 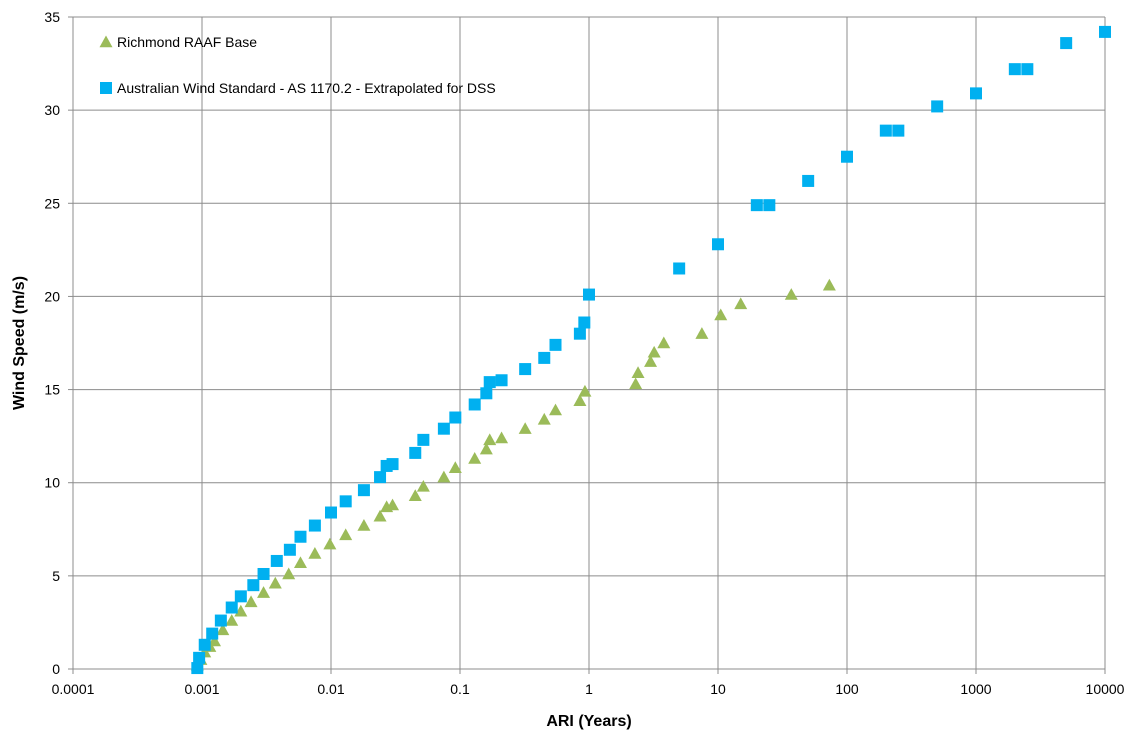 What do you see at coordinates (52, 483) in the screenshot?
I see `y-tick-label: 10` at bounding box center [52, 483].